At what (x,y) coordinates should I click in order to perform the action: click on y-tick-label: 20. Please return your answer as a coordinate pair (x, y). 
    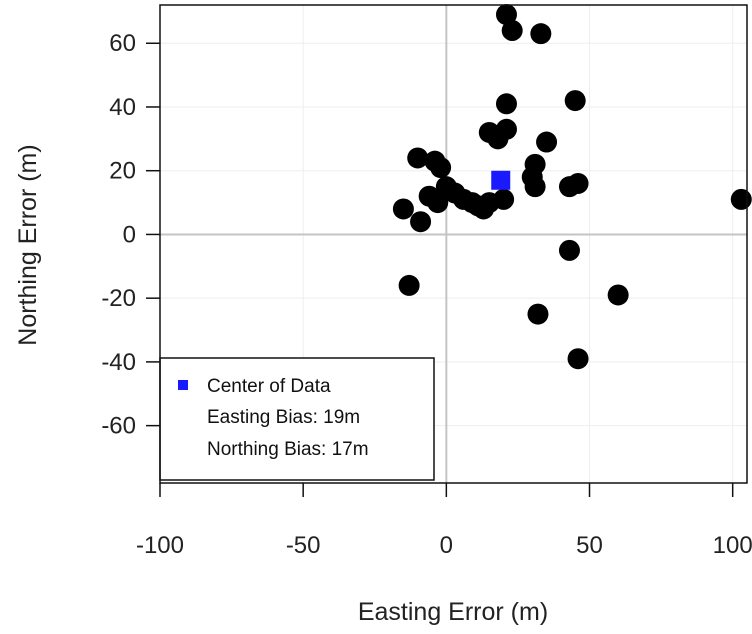
    Looking at the image, I should click on (122, 171).